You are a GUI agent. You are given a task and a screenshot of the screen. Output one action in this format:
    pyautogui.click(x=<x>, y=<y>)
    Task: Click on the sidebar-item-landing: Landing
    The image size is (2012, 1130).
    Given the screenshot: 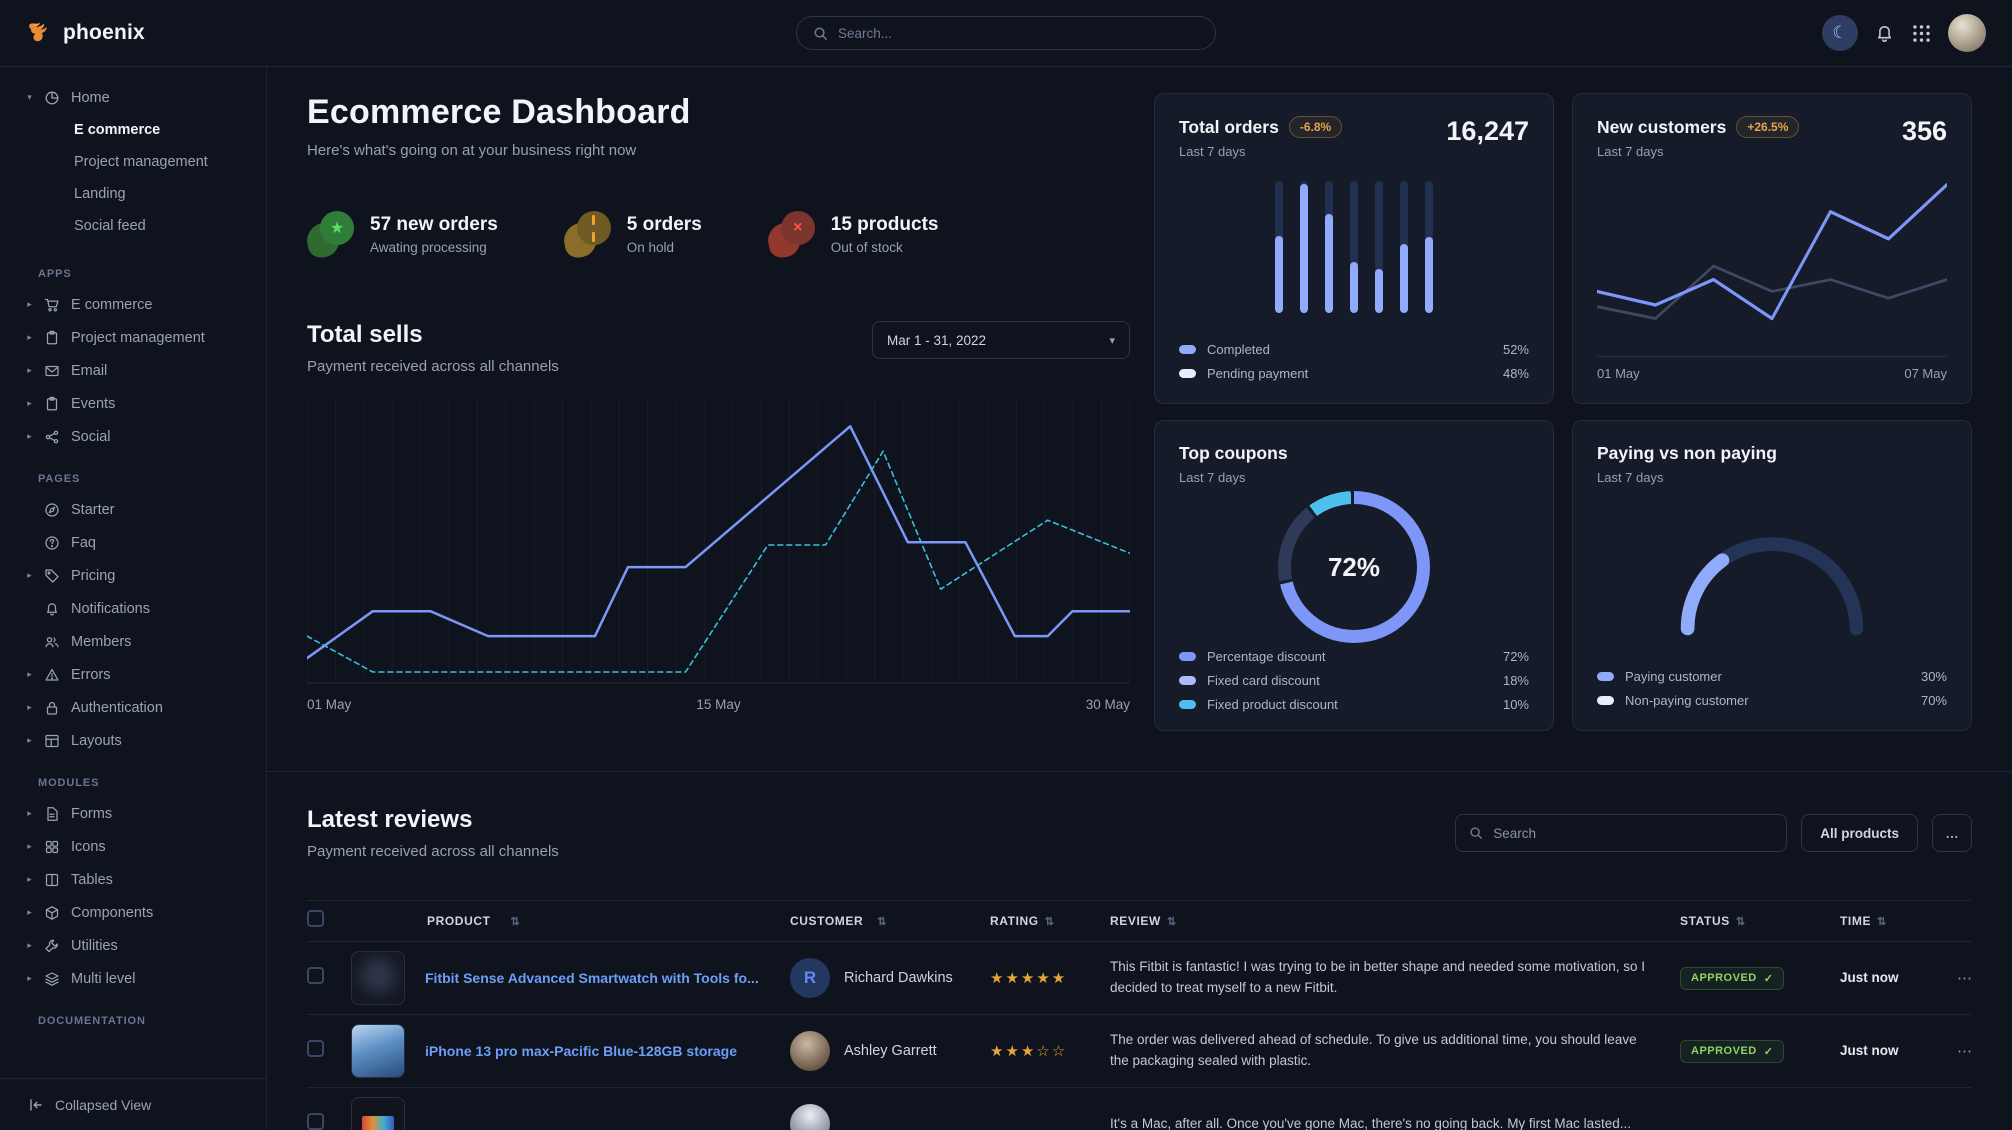 What is the action you would take?
    pyautogui.click(x=100, y=194)
    